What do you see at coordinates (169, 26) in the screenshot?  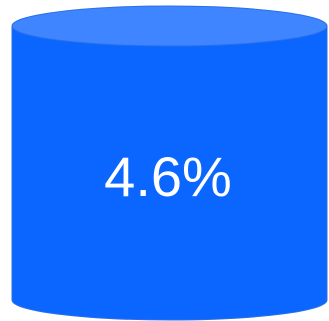 I see `cylinder-top` at bounding box center [169, 26].